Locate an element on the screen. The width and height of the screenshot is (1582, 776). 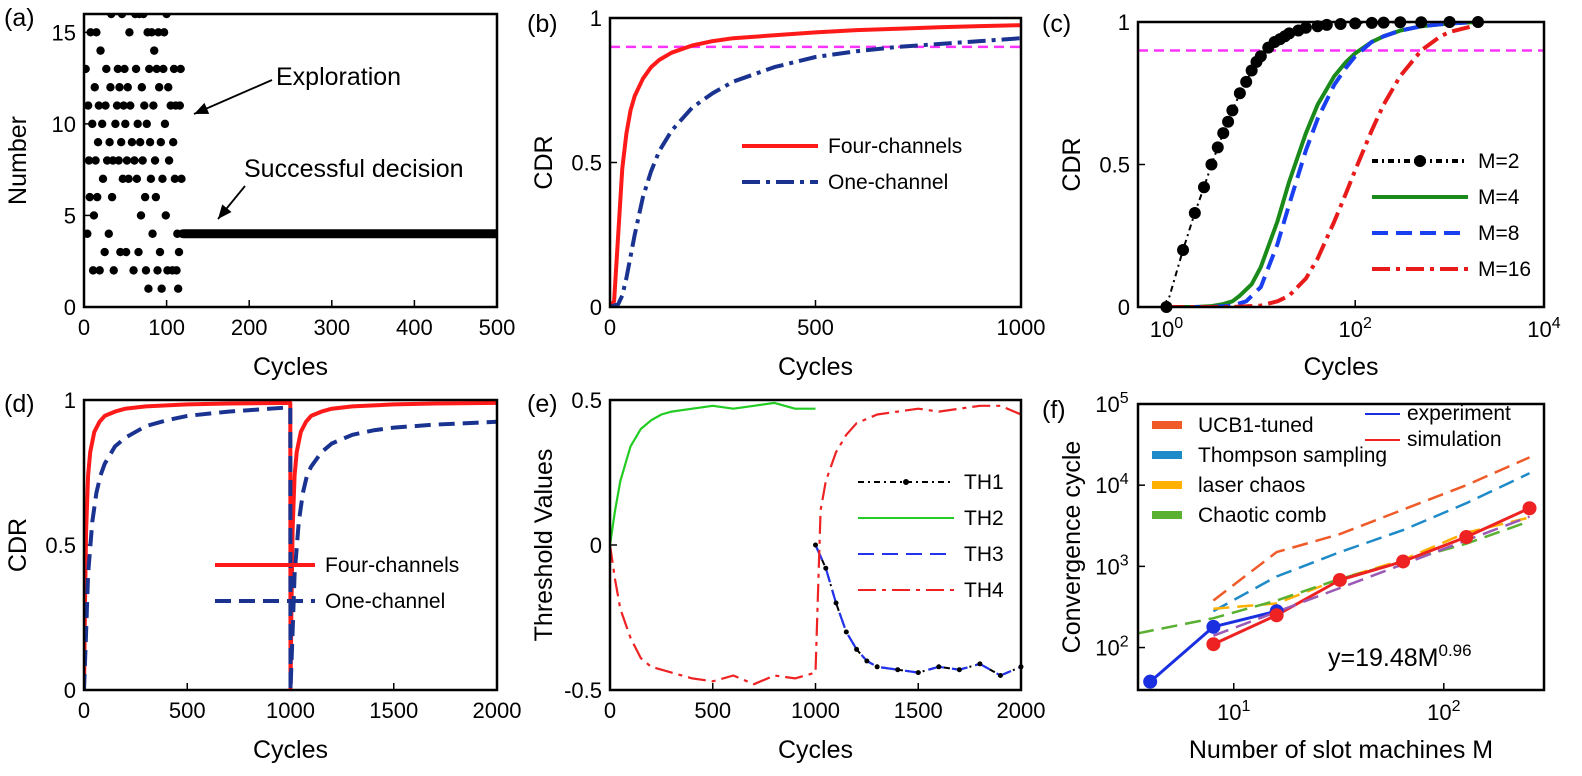
x-tick-label: 2000 is located at coordinates (497, 710).